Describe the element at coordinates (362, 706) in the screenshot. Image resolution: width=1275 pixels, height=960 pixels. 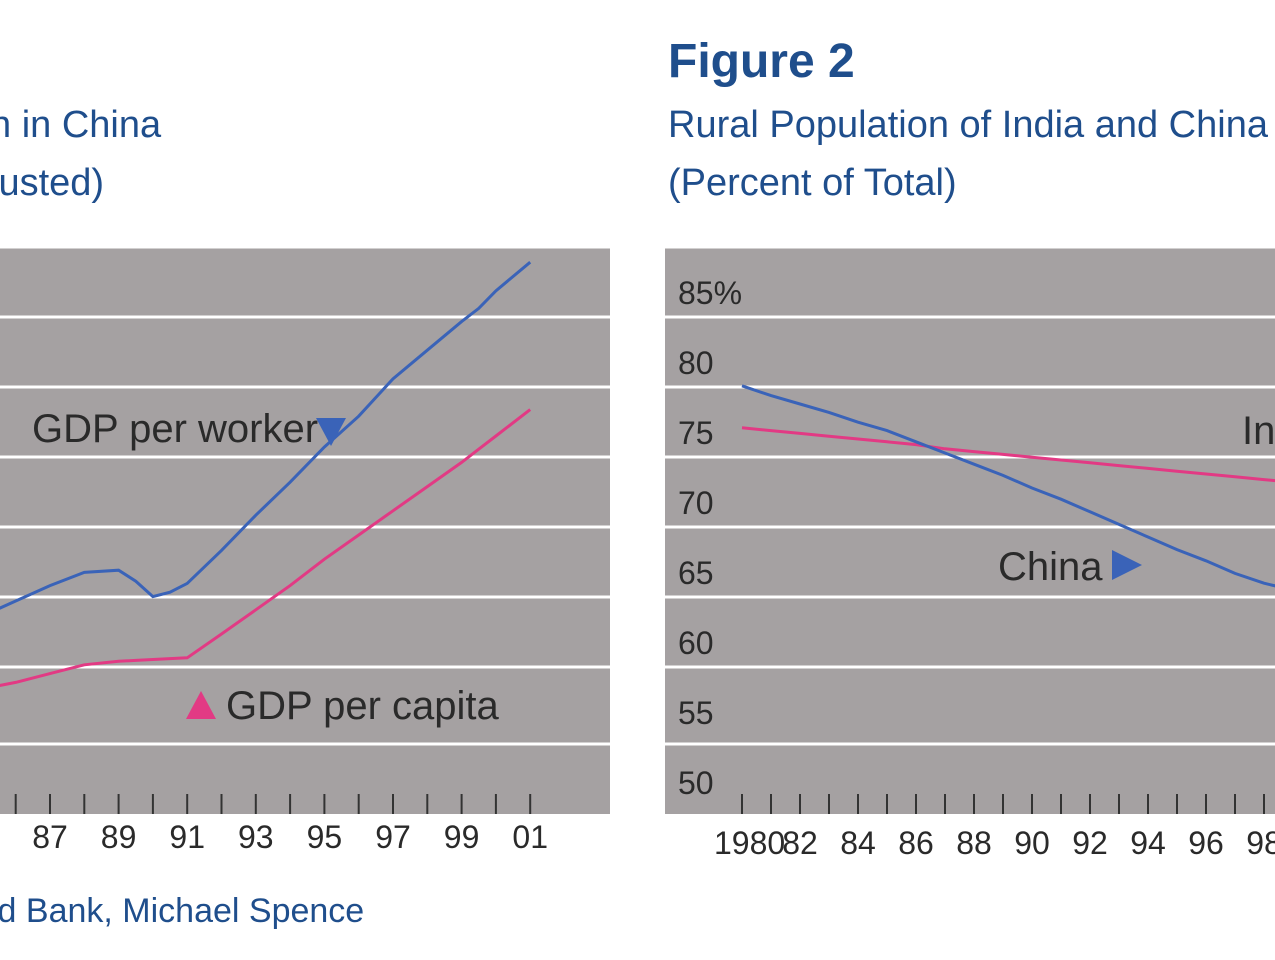
I see `figure1-annotation-gdp-per-capita: GDP per capita` at that location.